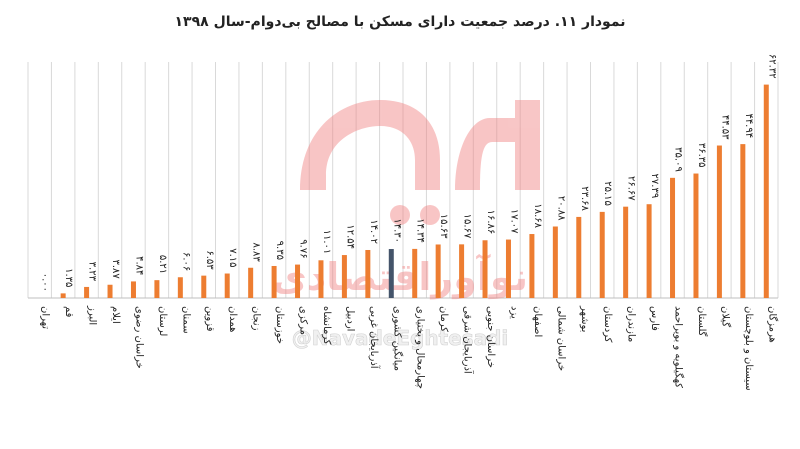 The width and height of the screenshot is (800, 449). What do you see at coordinates (725, 316) in the screenshot?
I see `category-tick-label: گیلان` at bounding box center [725, 316].